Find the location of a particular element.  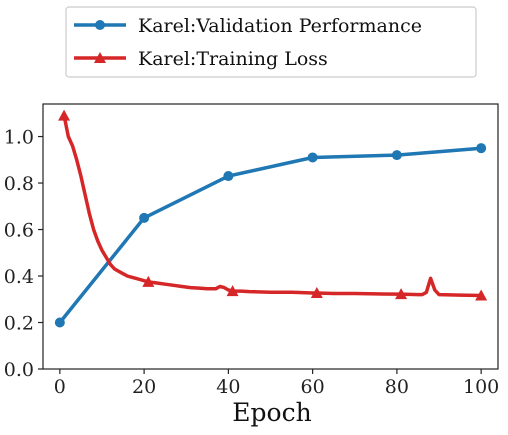

y-tick-label: 0.0 is located at coordinates (19, 370).